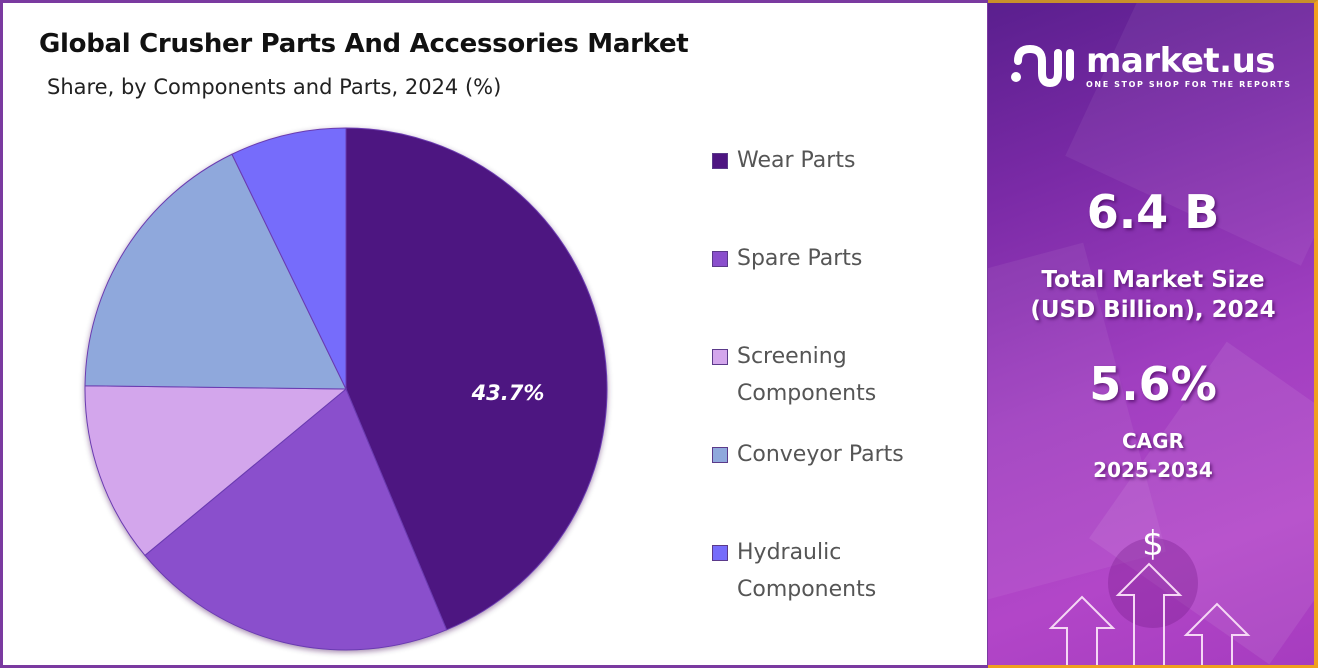 The height and width of the screenshot is (668, 1318). I want to click on market-size-label: Total Market Size (USD Billion), 2024, so click(1153, 295).